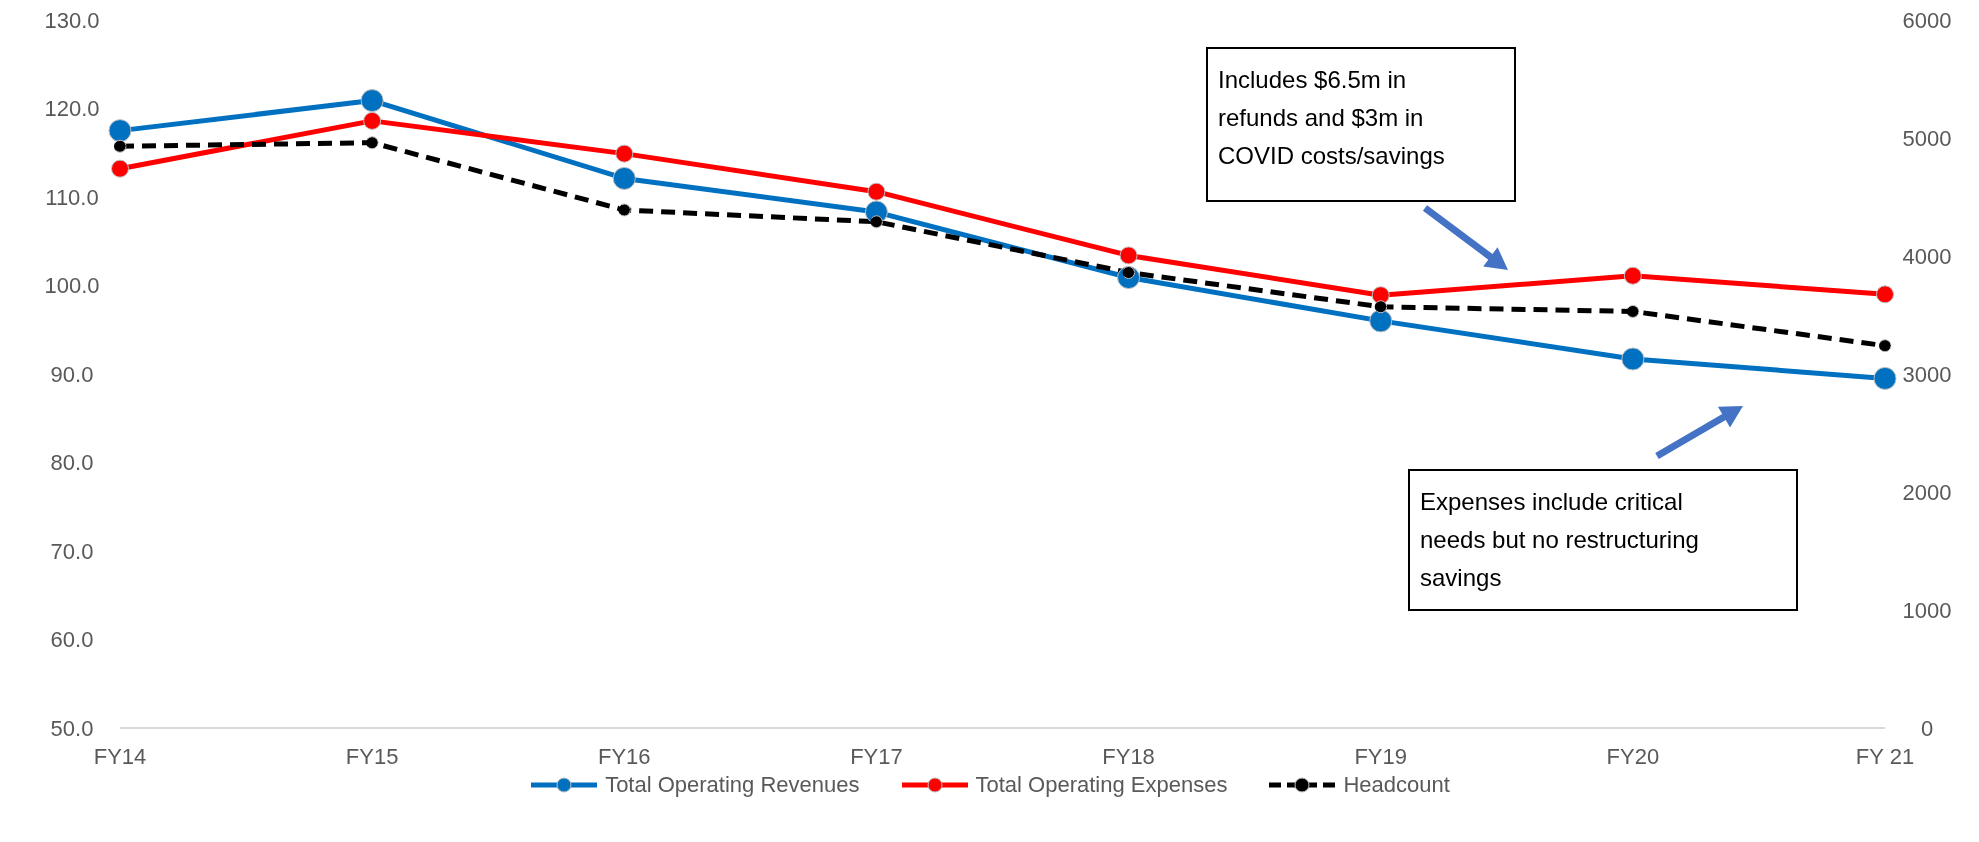  Describe the element at coordinates (372, 756) in the screenshot. I see `x-tick-label: FY15` at that location.